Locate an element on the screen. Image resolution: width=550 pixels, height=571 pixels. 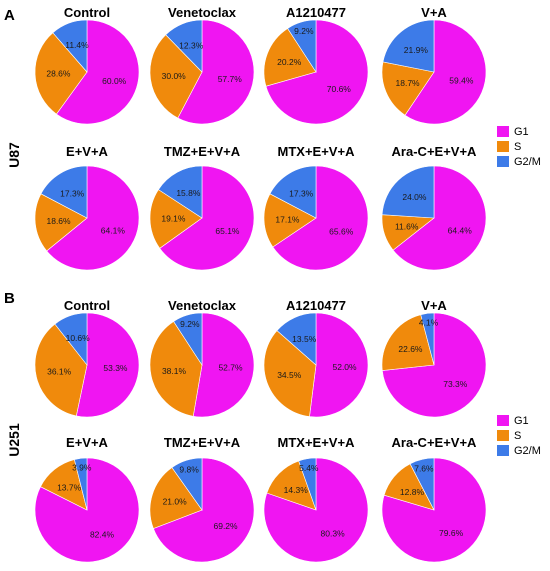
pie-control: Control 60.0% 28.6% 11.4% is located at coordinates (87, 65).